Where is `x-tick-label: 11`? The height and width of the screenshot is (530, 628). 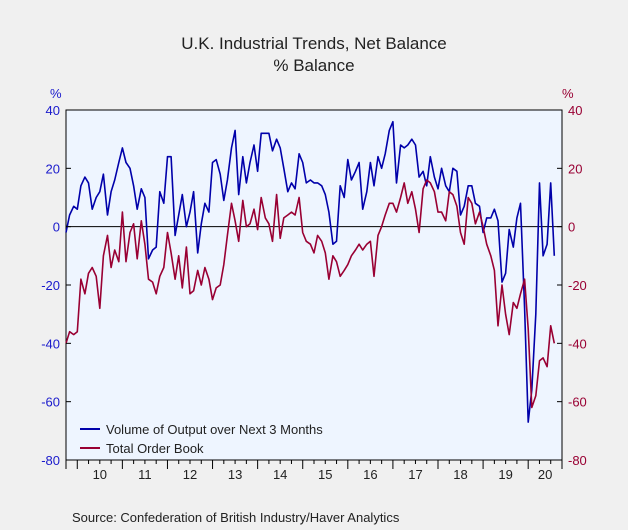
x-tick-label: 11 is located at coordinates (145, 474).